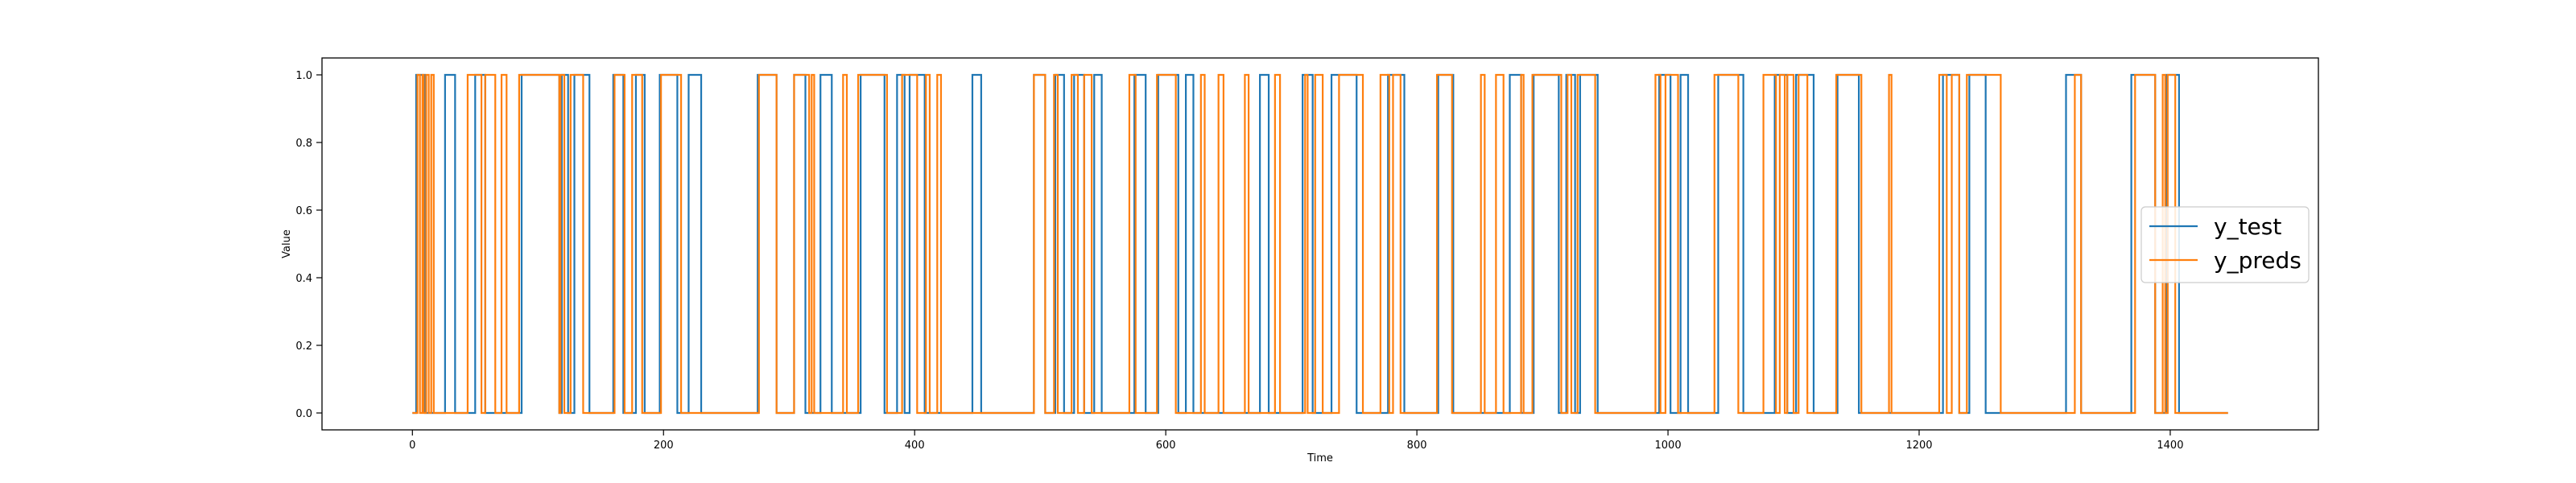  I want to click on x-tick-label: 1200, so click(1918, 446).